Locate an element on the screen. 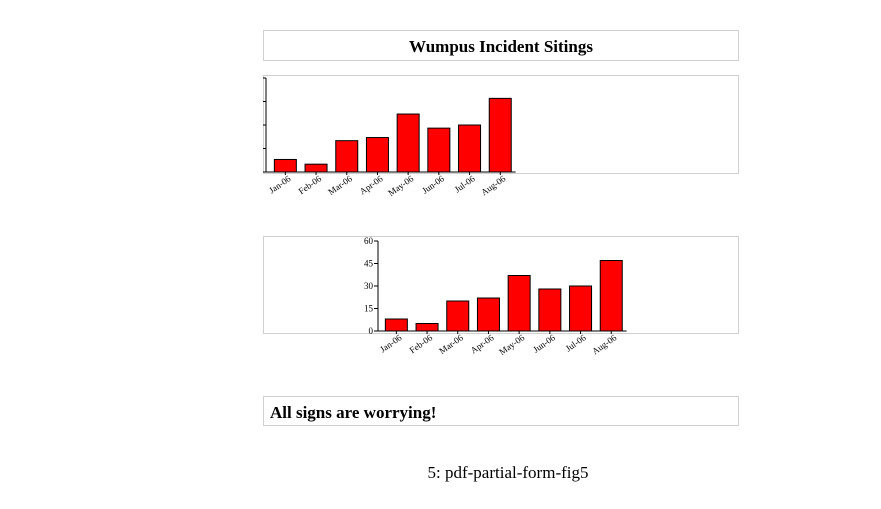  title-box is located at coordinates (501, 45).